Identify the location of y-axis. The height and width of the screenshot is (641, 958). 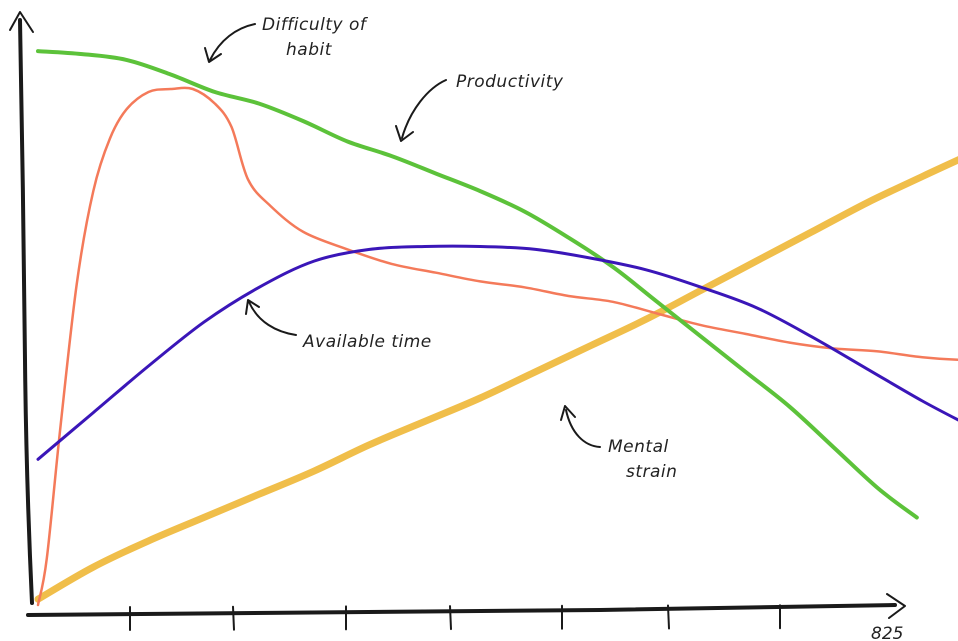
(26, 311).